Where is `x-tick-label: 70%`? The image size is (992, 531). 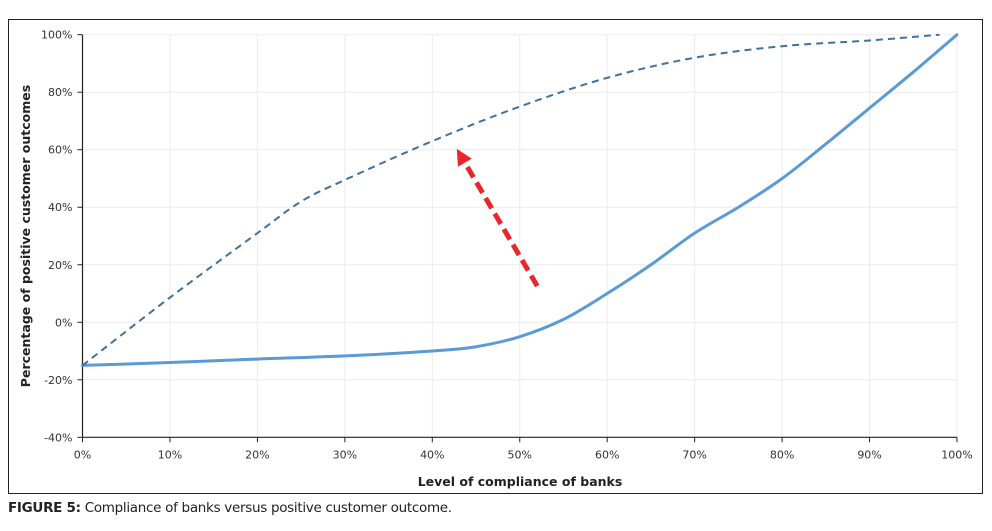 x-tick-label: 70% is located at coordinates (694, 454).